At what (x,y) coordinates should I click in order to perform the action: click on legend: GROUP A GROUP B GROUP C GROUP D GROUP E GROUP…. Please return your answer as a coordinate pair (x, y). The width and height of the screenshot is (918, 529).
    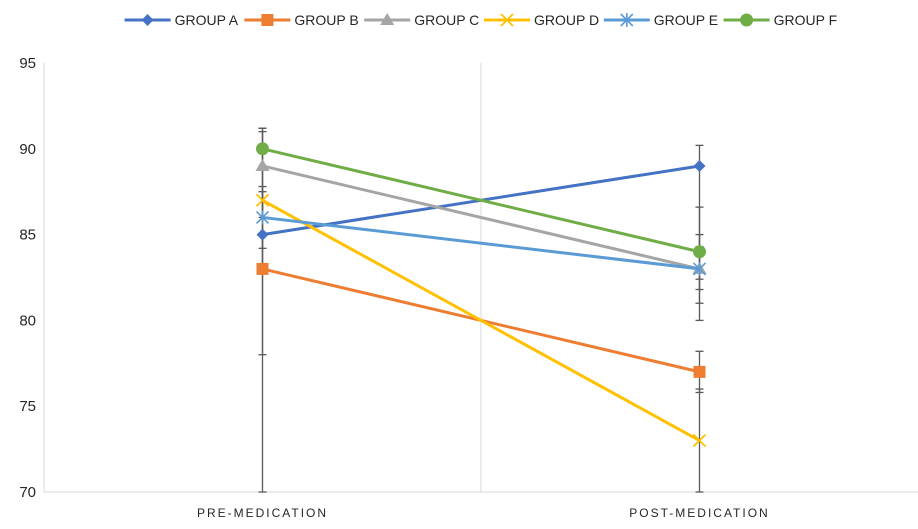
    Looking at the image, I should click on (481, 20).